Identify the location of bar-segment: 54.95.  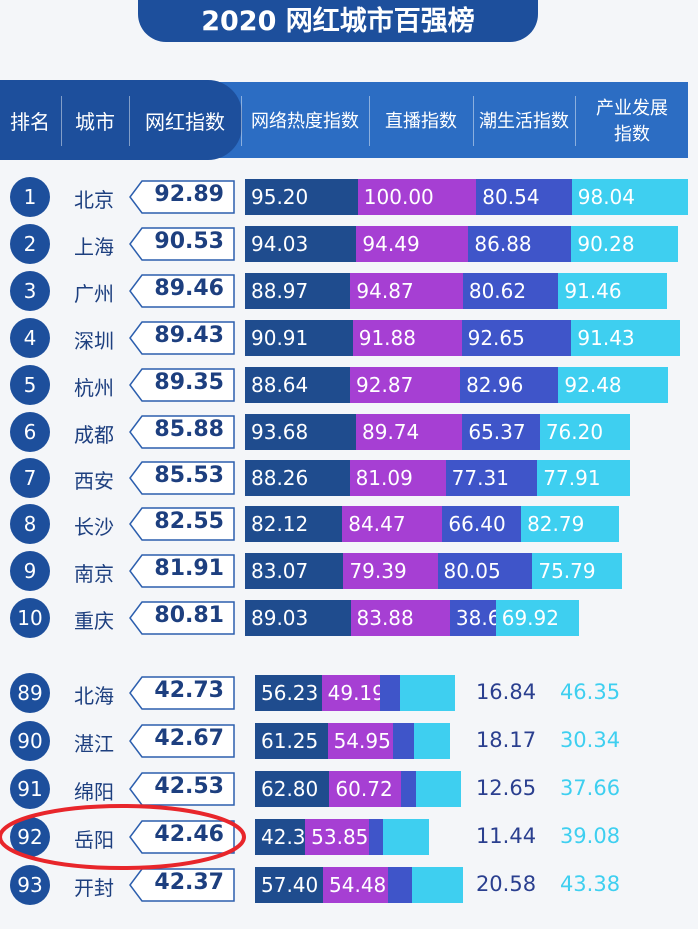
(360, 741).